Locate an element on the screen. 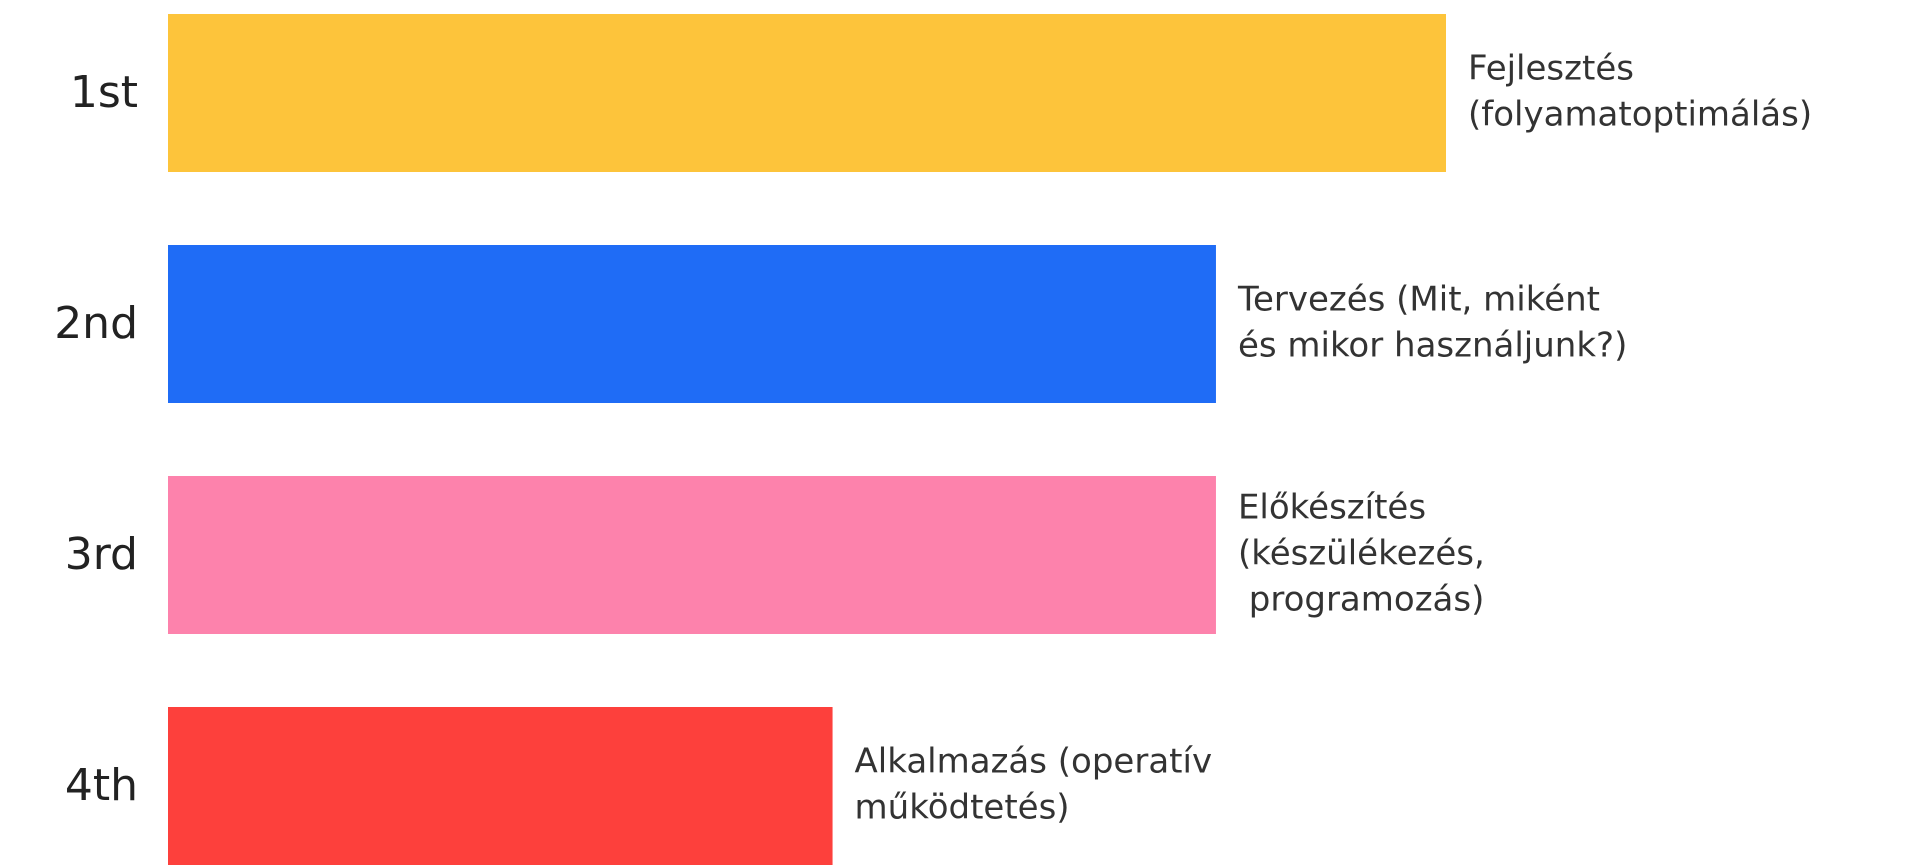 Image resolution: width=1915 pixels, height=865 pixels. bar-label: és mikor használjunk?) is located at coordinates (1432, 346).